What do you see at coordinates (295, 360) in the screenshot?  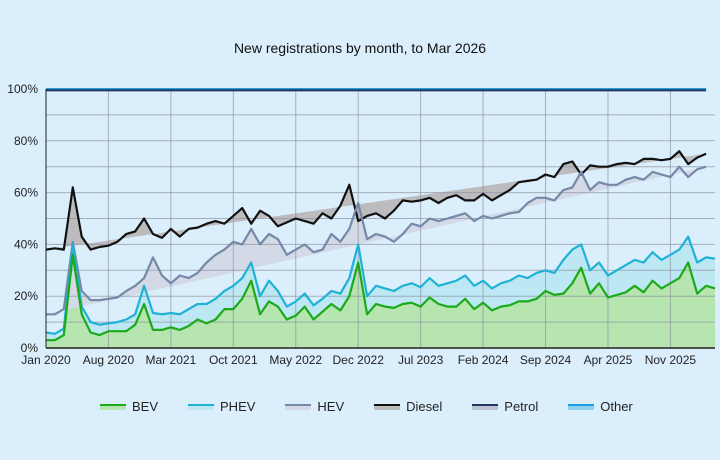 I see `x-tick-label: May 2022` at bounding box center [295, 360].